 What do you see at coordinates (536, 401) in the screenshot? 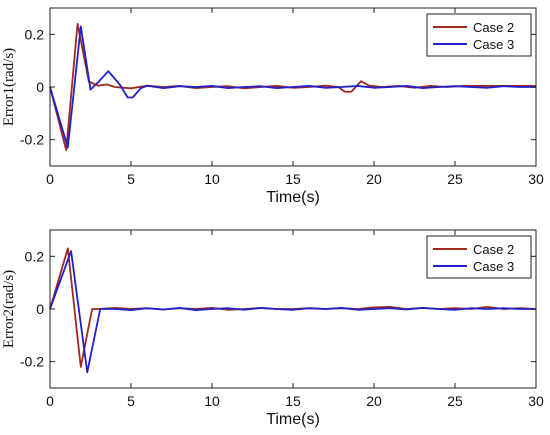
I see `error2-xtick-label: 30` at bounding box center [536, 401].